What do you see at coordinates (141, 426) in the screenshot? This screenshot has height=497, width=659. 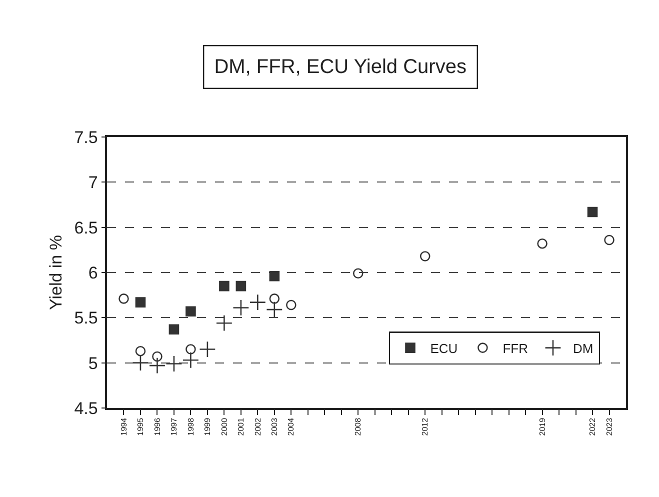 I see `x-tick-label: 1995` at bounding box center [141, 426].